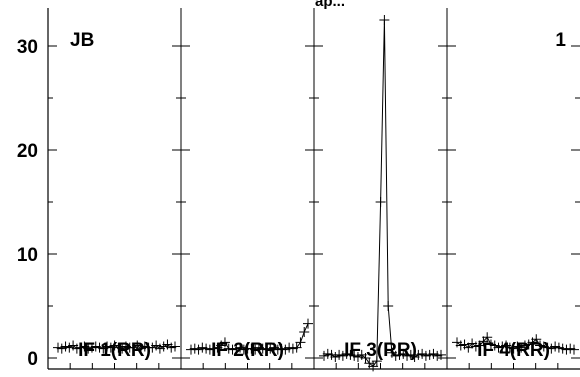 The width and height of the screenshot is (580, 377). What do you see at coordinates (247, 350) in the screenshot?
I see `panel-label: IF 2(RR)` at bounding box center [247, 350].